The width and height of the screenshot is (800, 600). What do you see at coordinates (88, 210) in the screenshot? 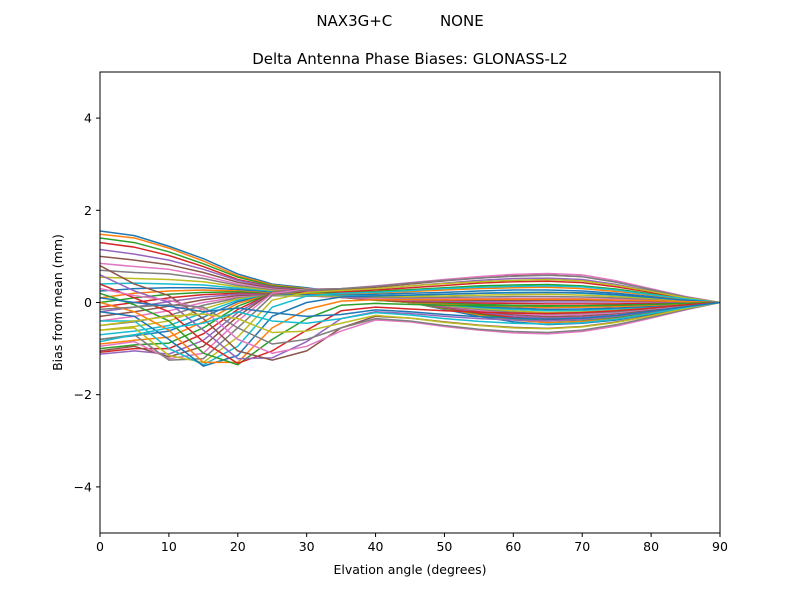
I see `y-tick-label: 2` at bounding box center [88, 210].